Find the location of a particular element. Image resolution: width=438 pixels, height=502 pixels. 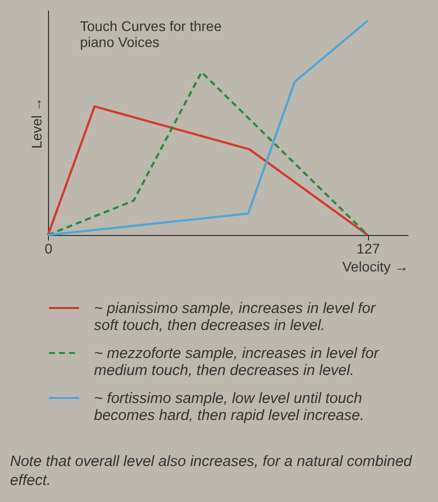

legend-label: ~ pianissimo sample, increases in level for soft touch, then decreases in level. is located at coordinates (235, 317).